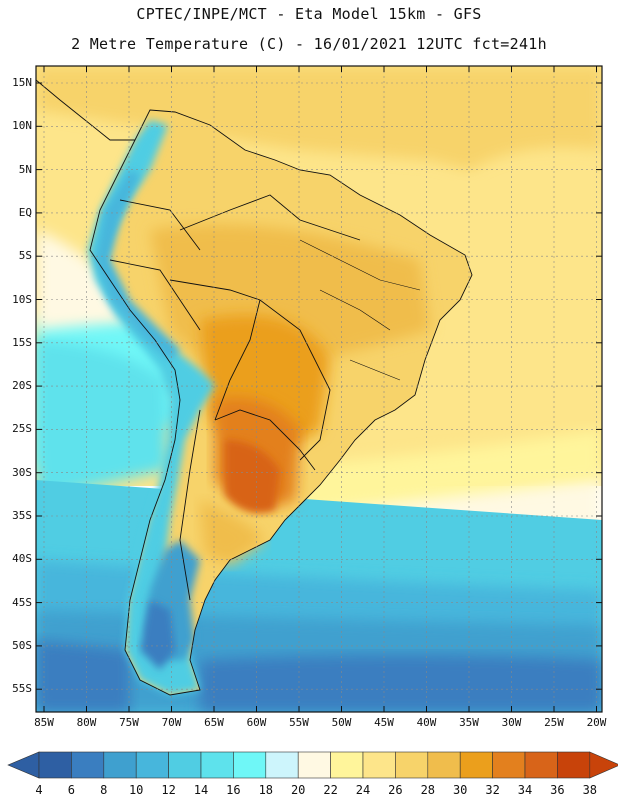 The image size is (618, 800). Describe the element at coordinates (44, 722) in the screenshot. I see `longitude-label: 85W` at that location.